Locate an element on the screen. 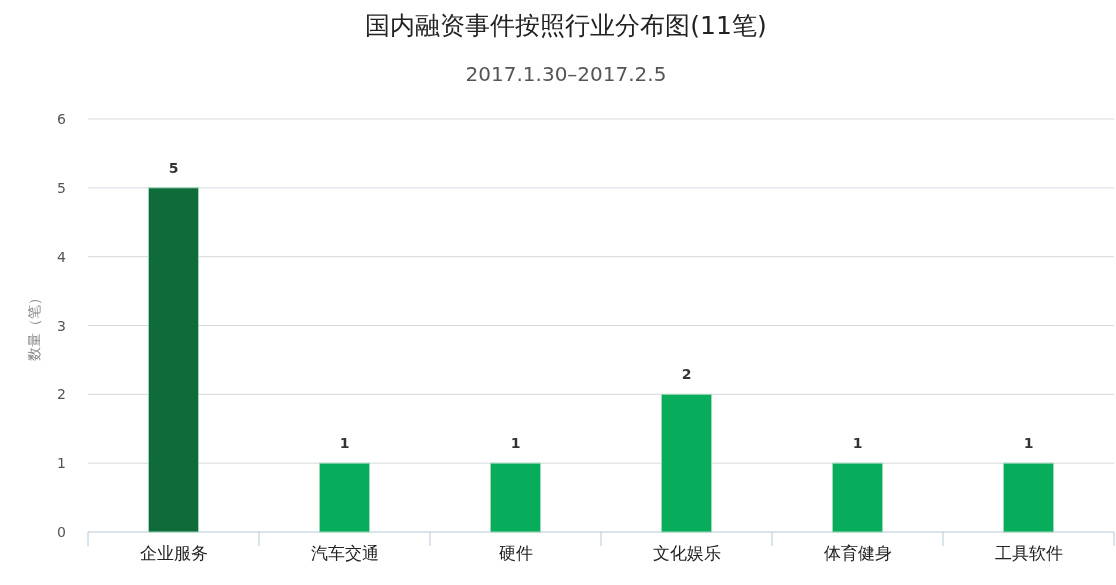 Image resolution: width=1116 pixels, height=585 pixels. y-tick-label: 1 is located at coordinates (61, 463).